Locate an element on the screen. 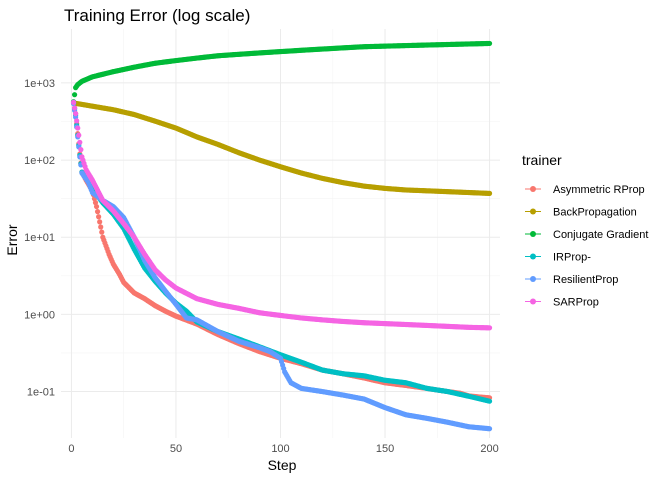 Image resolution: width=672 pixels, height=480 pixels. x-tick-label: 150 is located at coordinates (385, 449).